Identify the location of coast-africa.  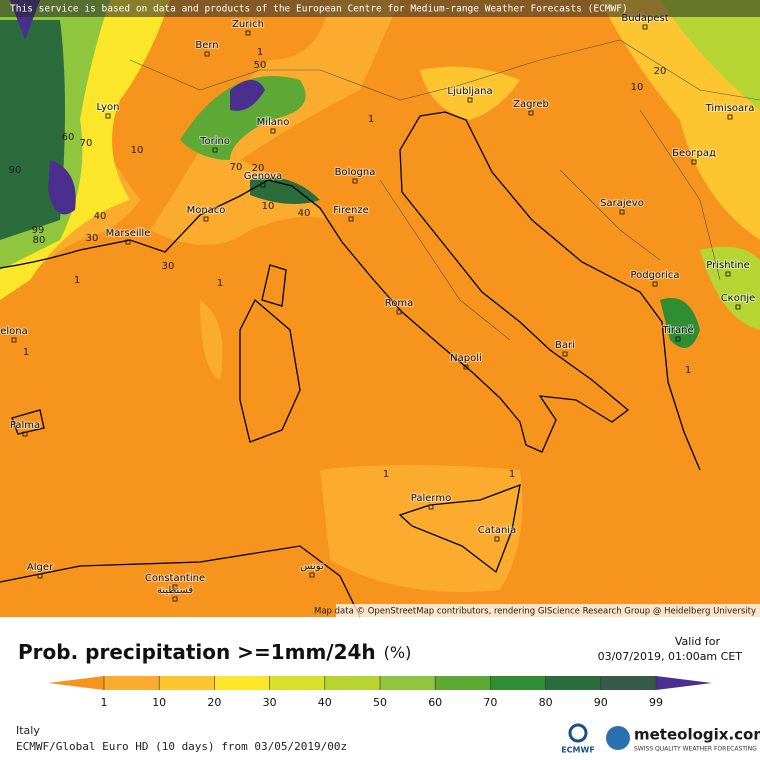
(180, 581).